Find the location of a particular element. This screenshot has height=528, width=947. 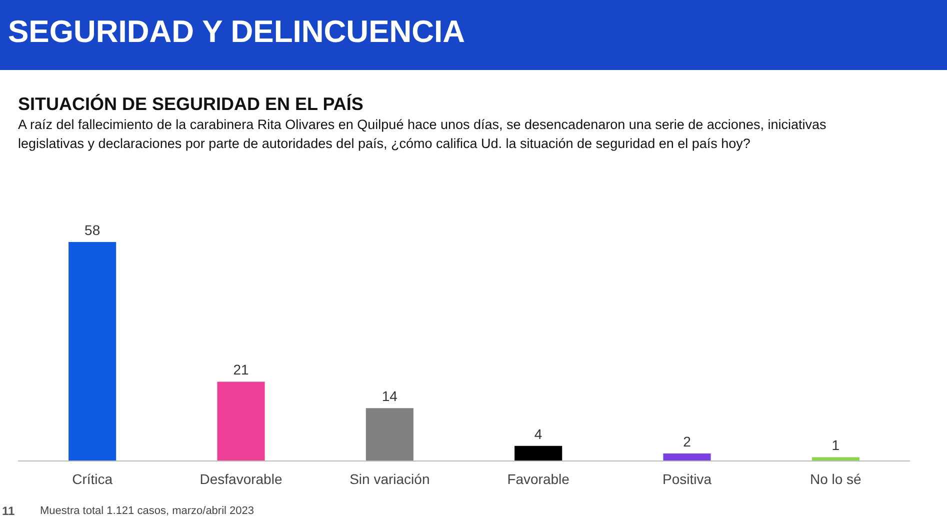

text: 11 is located at coordinates (9, 511).